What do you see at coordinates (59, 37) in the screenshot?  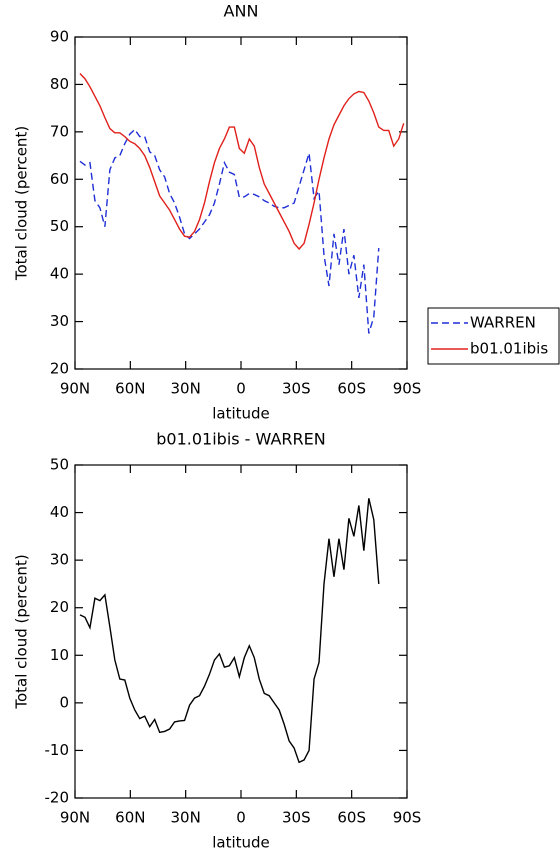 I see `y-tick-label: 90` at bounding box center [59, 37].